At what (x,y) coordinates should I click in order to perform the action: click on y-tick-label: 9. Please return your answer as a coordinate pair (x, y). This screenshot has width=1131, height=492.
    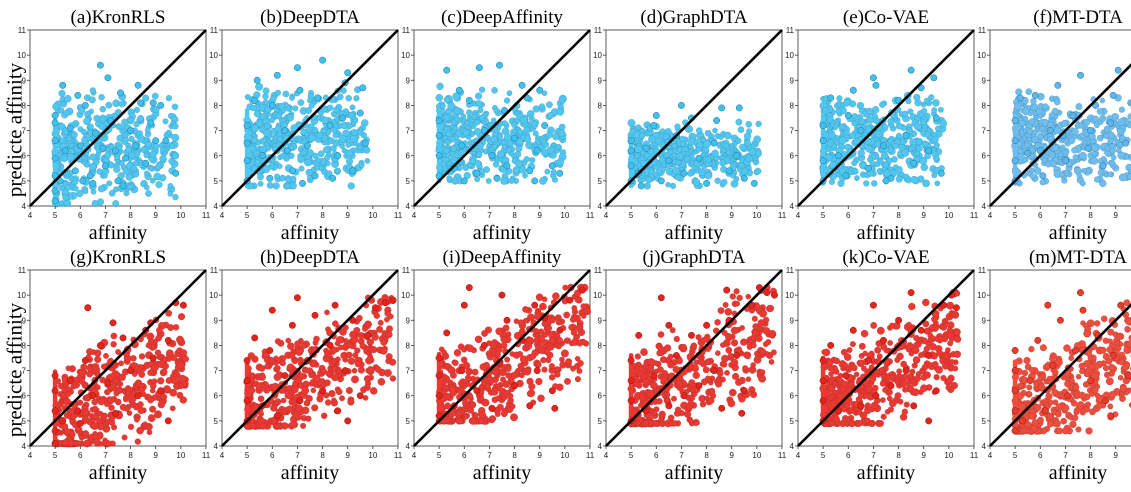
    Looking at the image, I should click on (408, 80).